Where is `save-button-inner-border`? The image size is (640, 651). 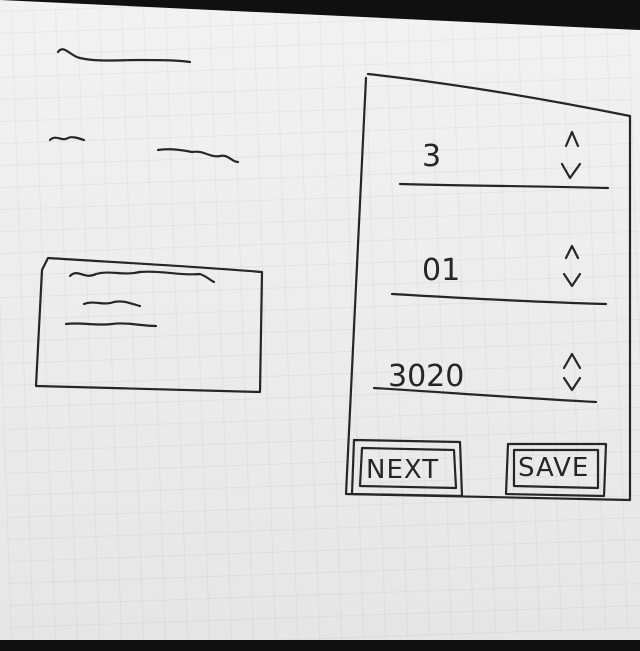 save-button-inner-border is located at coordinates (556, 469).